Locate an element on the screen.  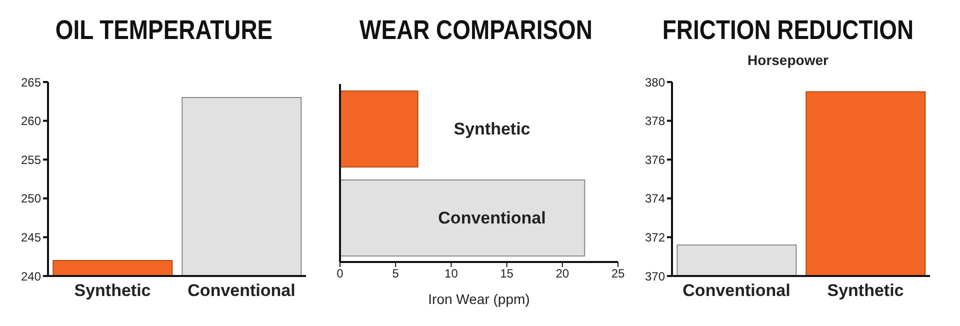
x-tick-label: 25 is located at coordinates (618, 273).